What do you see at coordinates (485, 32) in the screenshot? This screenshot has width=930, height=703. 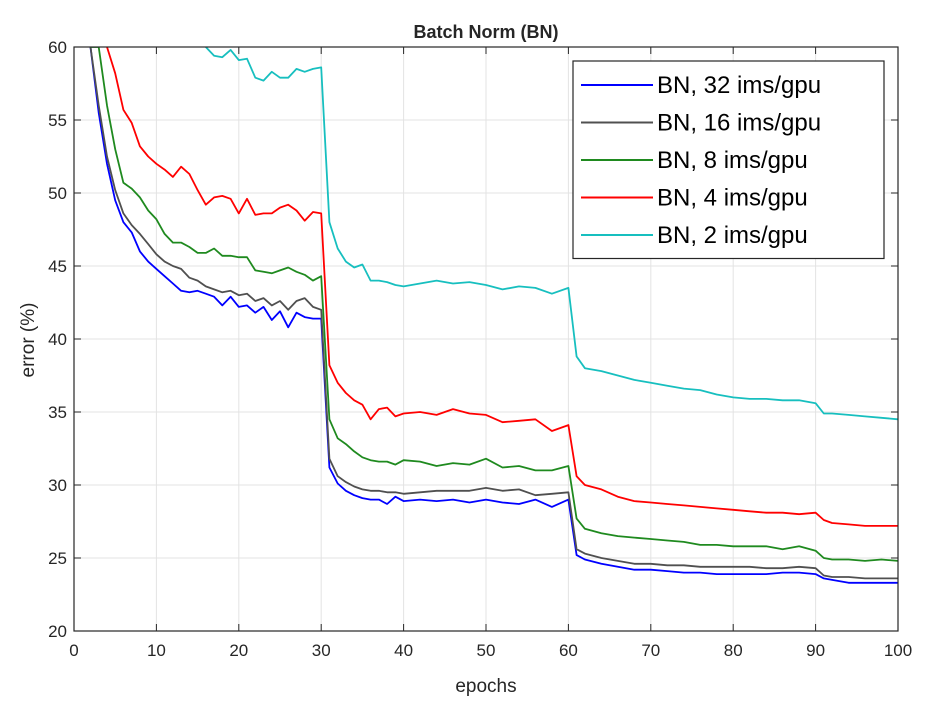 I see `chart-title: Batch Norm (BN)` at bounding box center [485, 32].